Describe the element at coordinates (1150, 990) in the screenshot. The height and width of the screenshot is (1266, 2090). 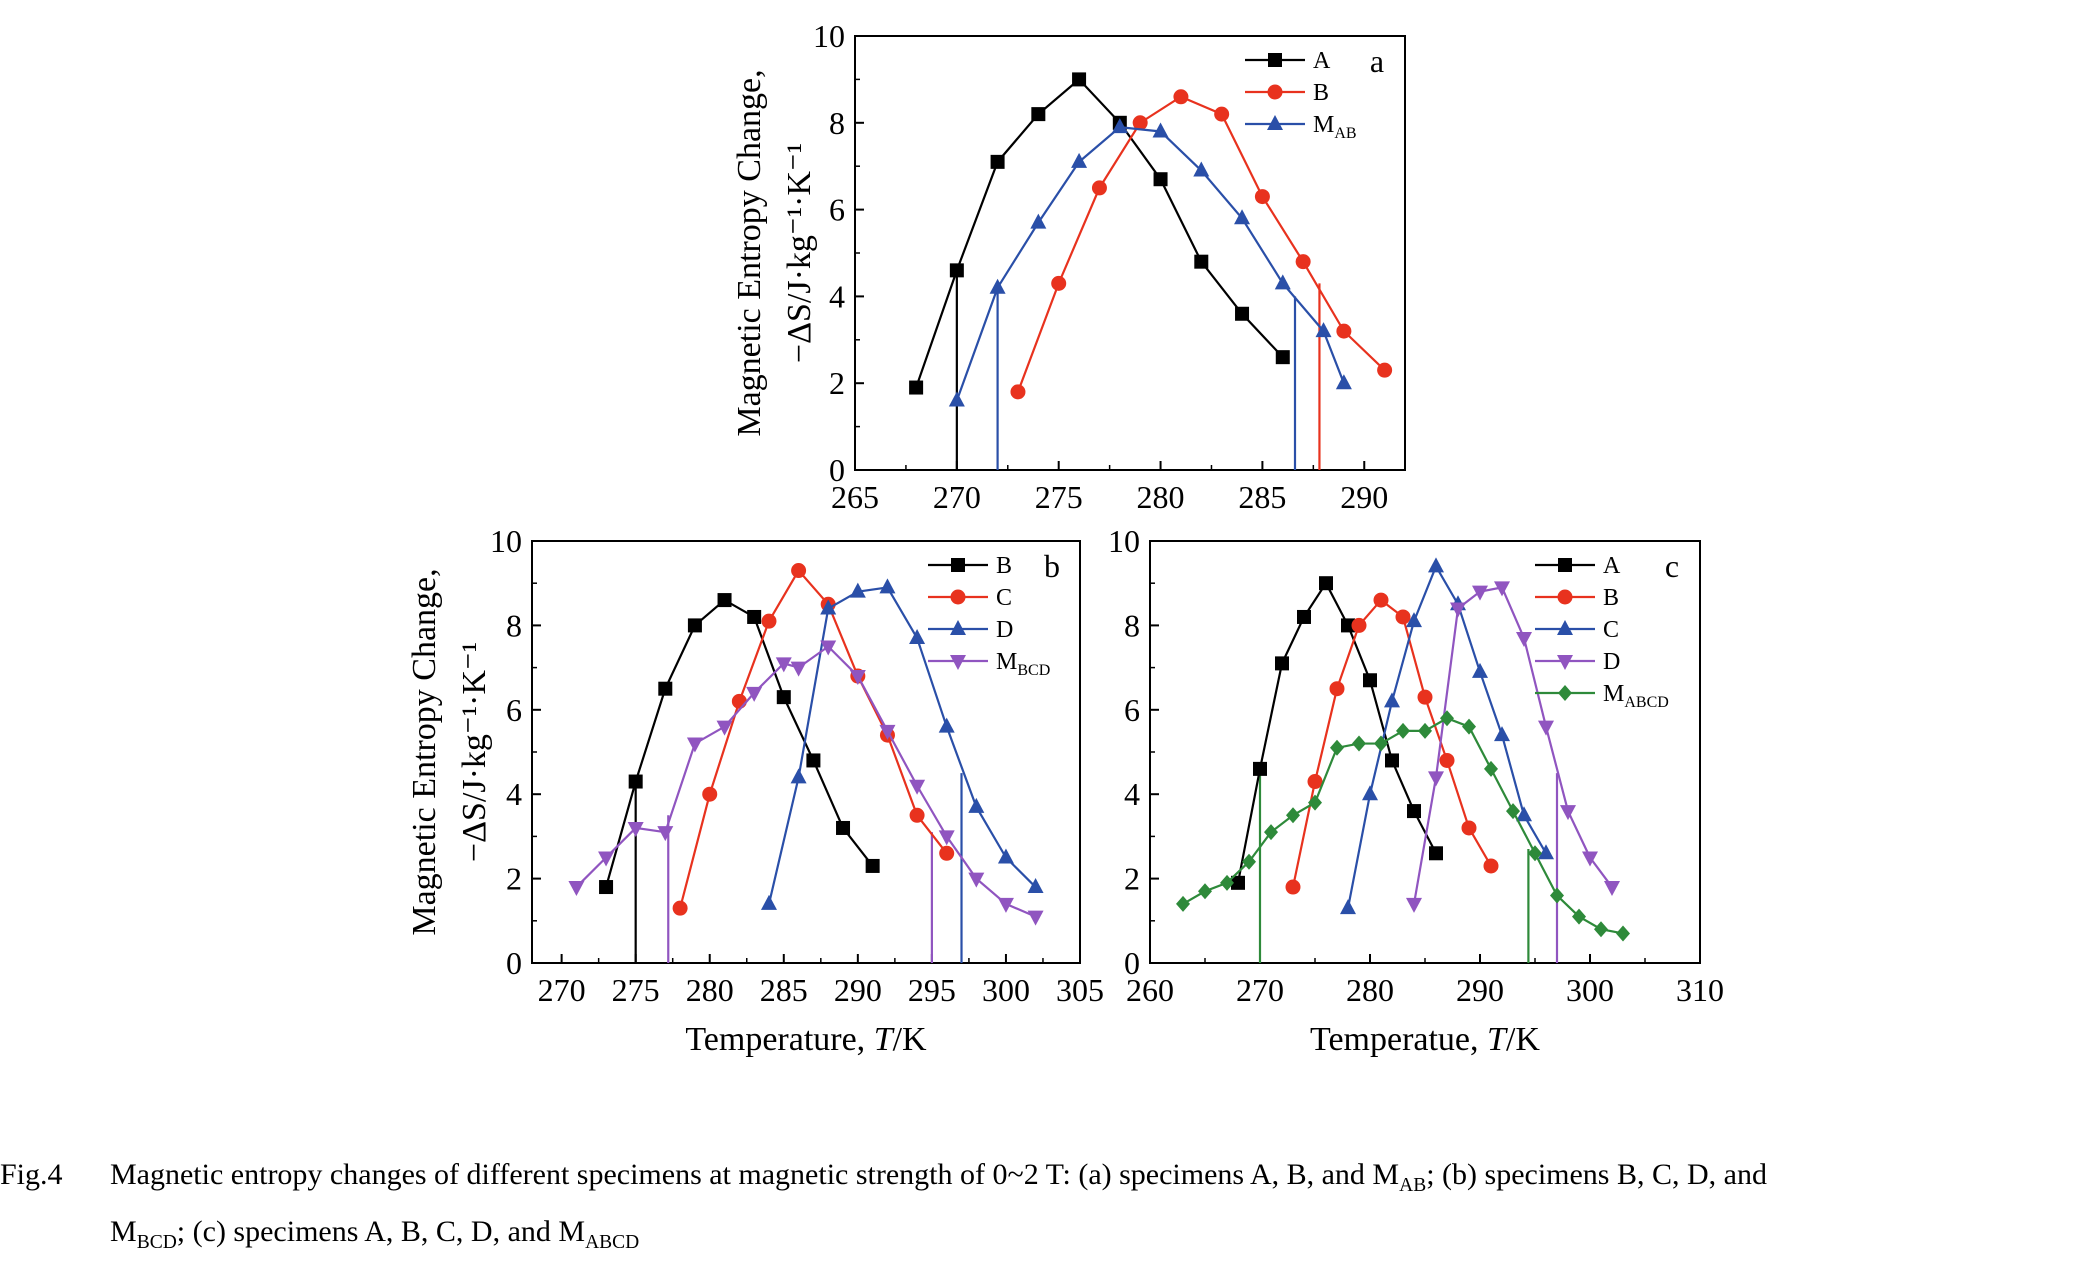
I see `x-tick-label: 260` at that location.